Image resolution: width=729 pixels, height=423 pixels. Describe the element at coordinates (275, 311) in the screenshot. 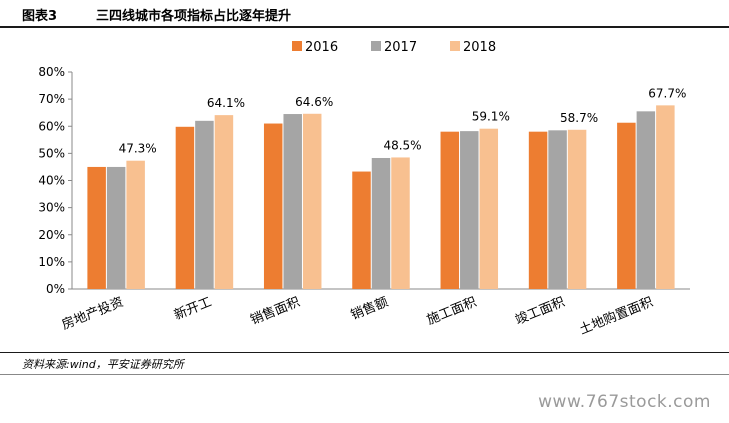

I see `category-label: 销售面积` at that location.